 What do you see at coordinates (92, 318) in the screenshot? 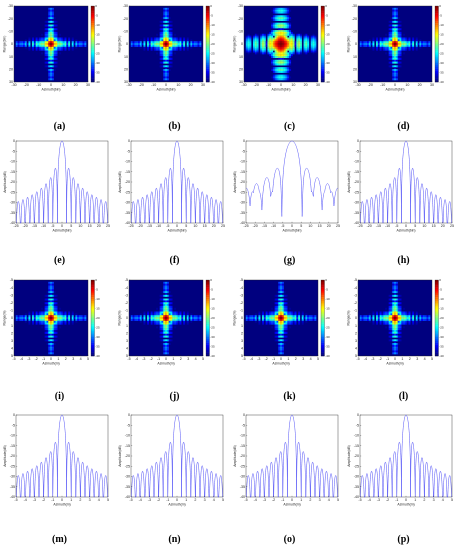
I see `colorbar-frame` at bounding box center [92, 318].